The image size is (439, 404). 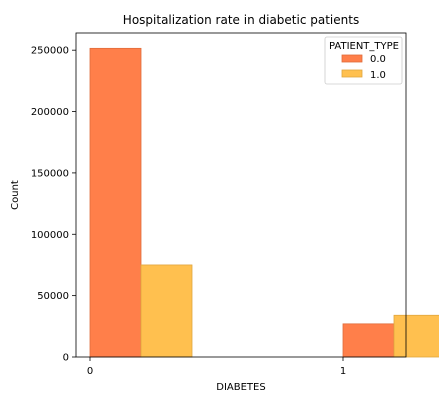 What do you see at coordinates (53, 205) in the screenshot?
I see `y-axis: 0 50000 100000 150000 200000 250000` at bounding box center [53, 205].